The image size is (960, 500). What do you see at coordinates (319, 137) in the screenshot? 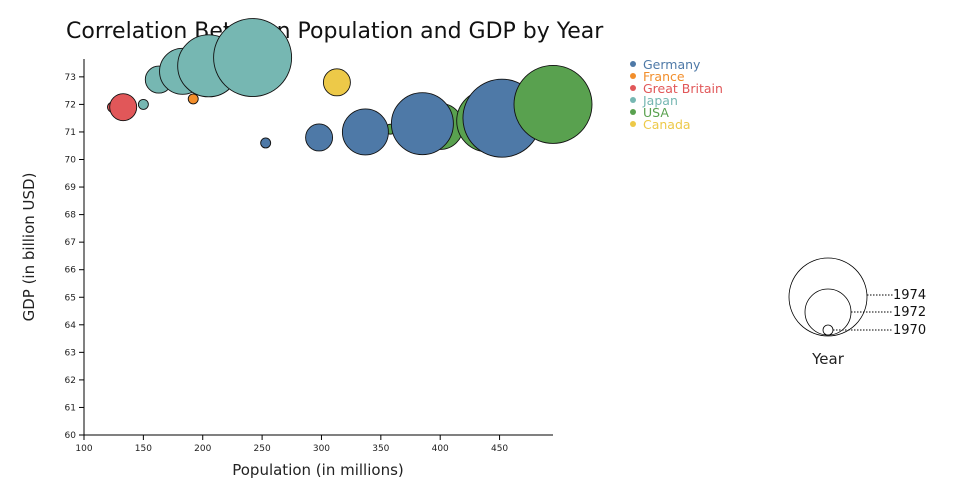
I see `bubble-germany-1971` at bounding box center [319, 137].